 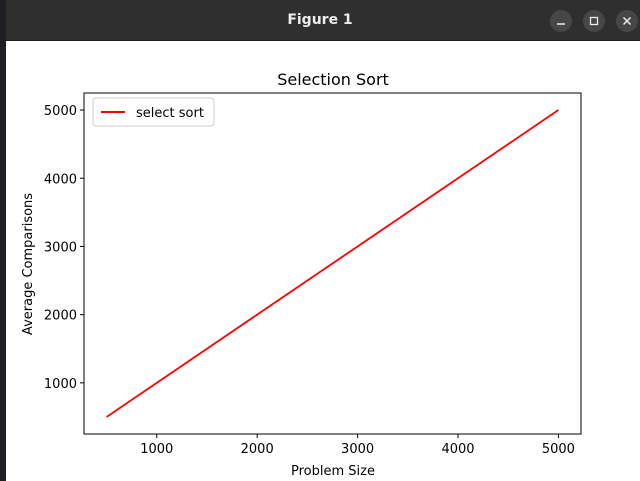 I want to click on legend-box, so click(x=153, y=112).